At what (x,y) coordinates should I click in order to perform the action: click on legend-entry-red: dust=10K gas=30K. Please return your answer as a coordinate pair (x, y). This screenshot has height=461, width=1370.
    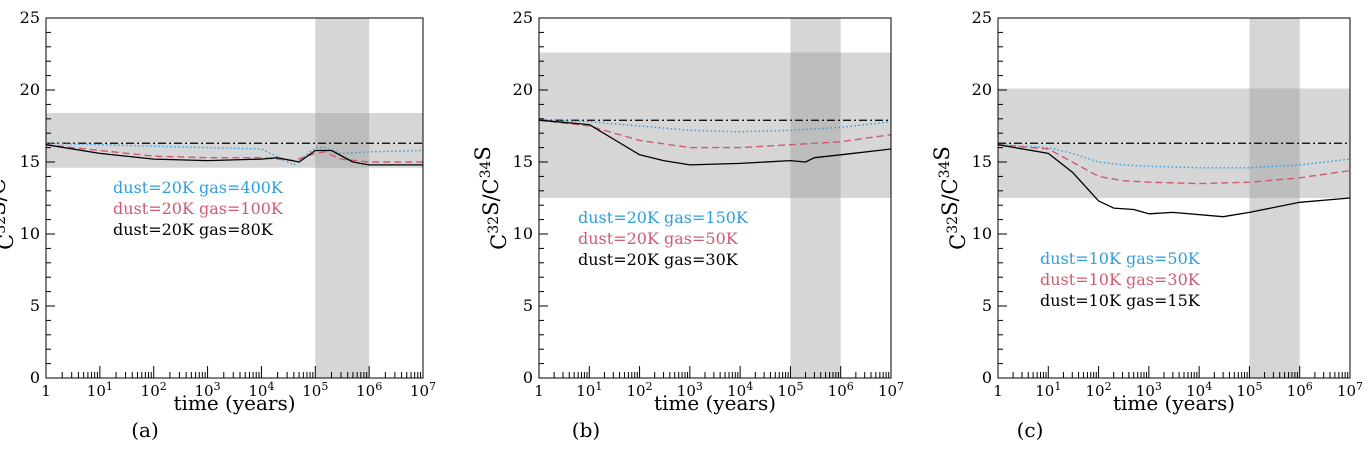
    Looking at the image, I should click on (1120, 279).